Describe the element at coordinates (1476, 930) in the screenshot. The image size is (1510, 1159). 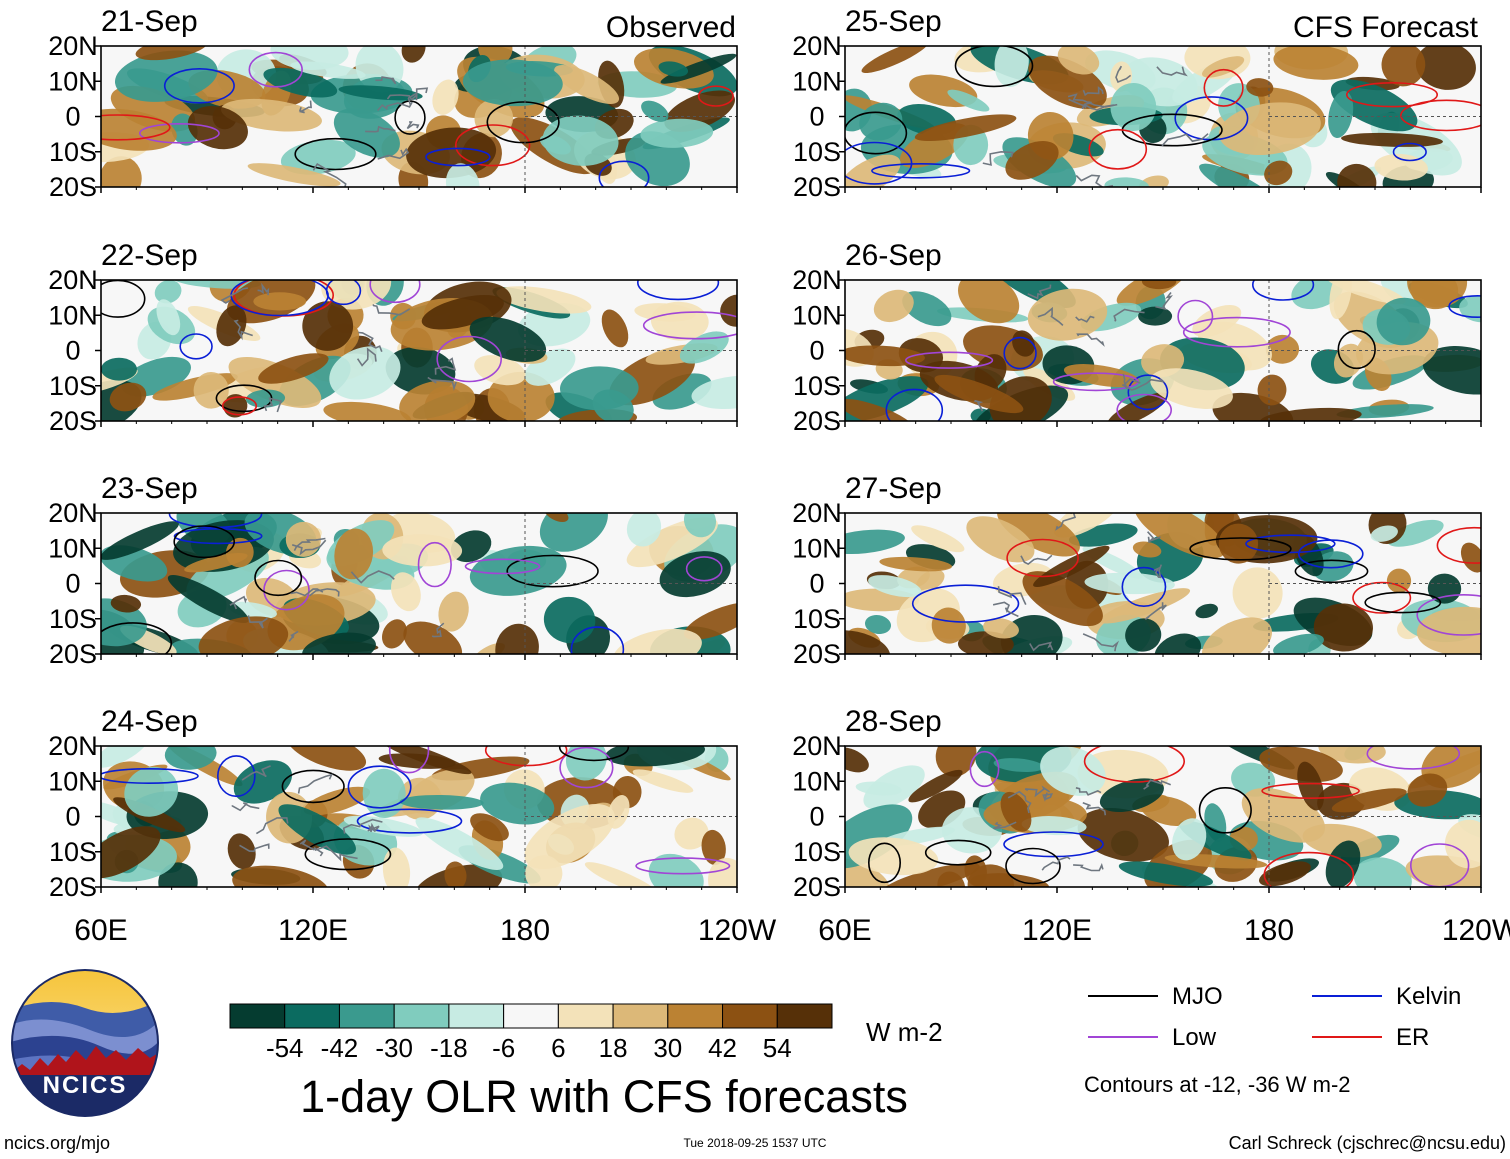
I see `x-tick-label: 120W` at that location.